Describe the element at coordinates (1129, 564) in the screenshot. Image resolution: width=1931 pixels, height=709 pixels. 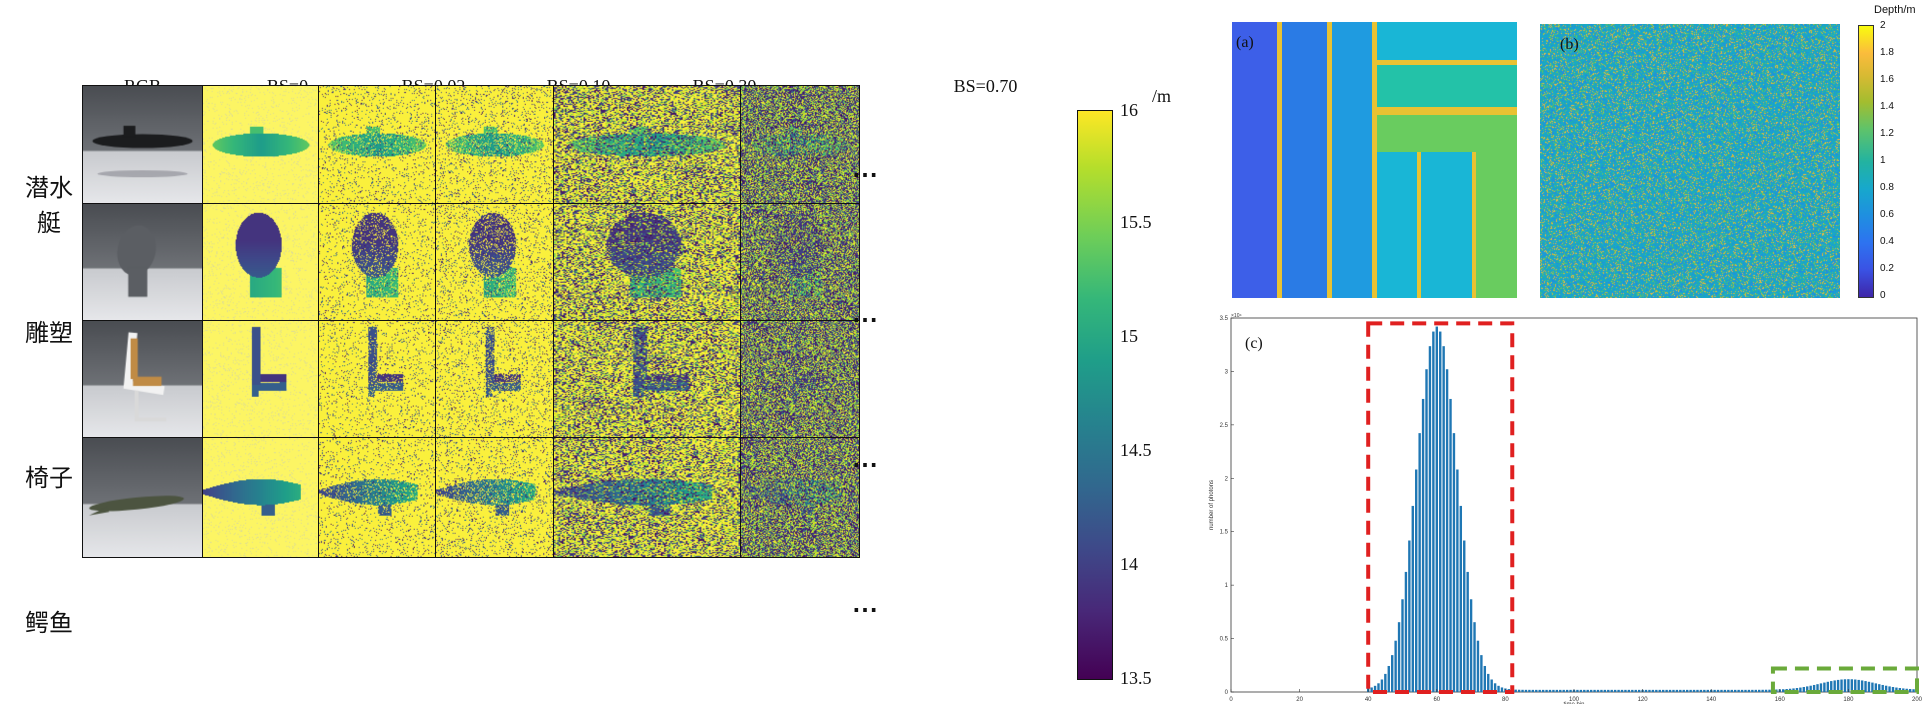
I see `colorbar-tick: 14` at that location.